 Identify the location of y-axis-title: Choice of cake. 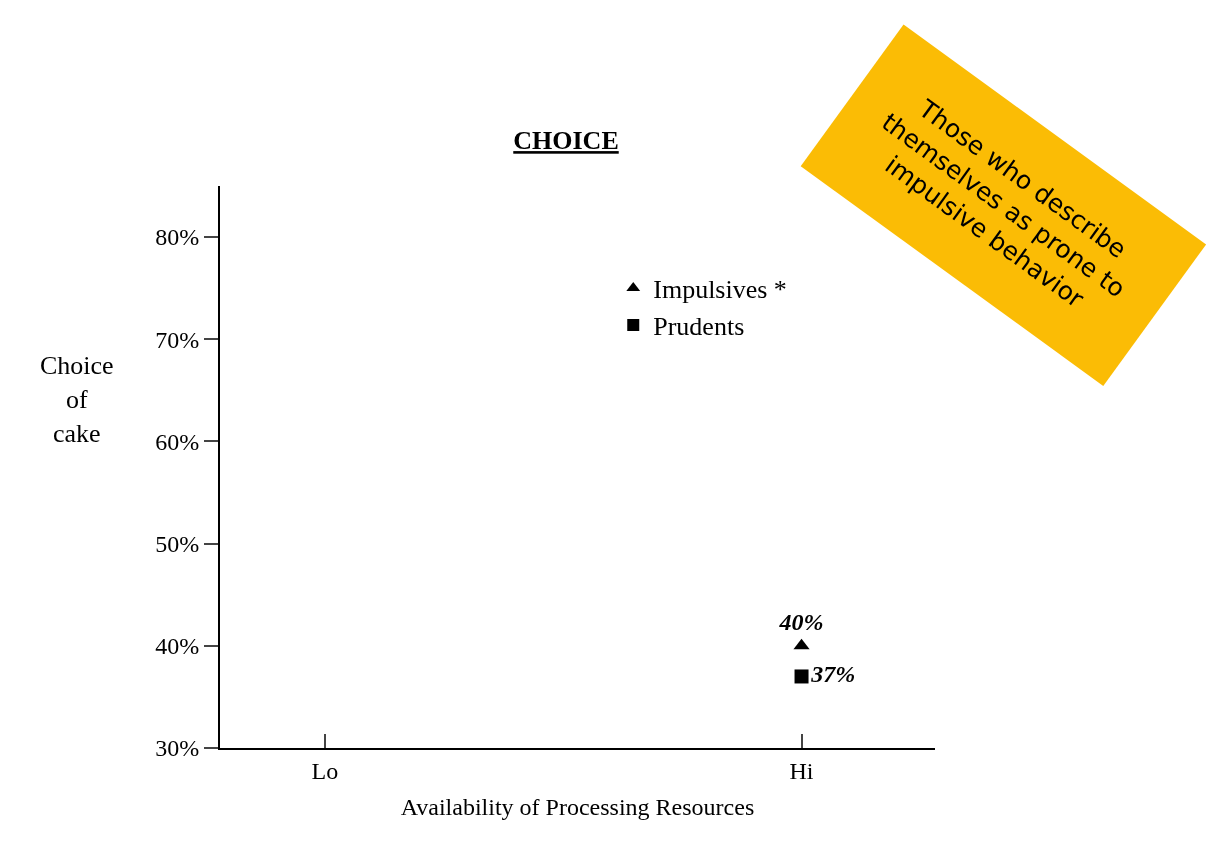
(77, 399).